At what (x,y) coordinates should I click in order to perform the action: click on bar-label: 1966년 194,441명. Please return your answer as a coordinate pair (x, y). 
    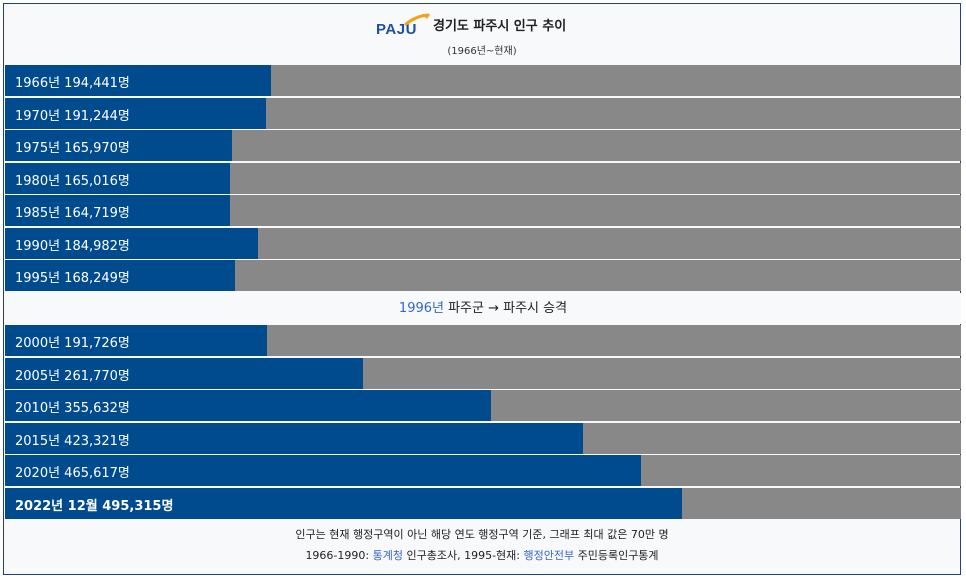
    Looking at the image, I should click on (72, 83).